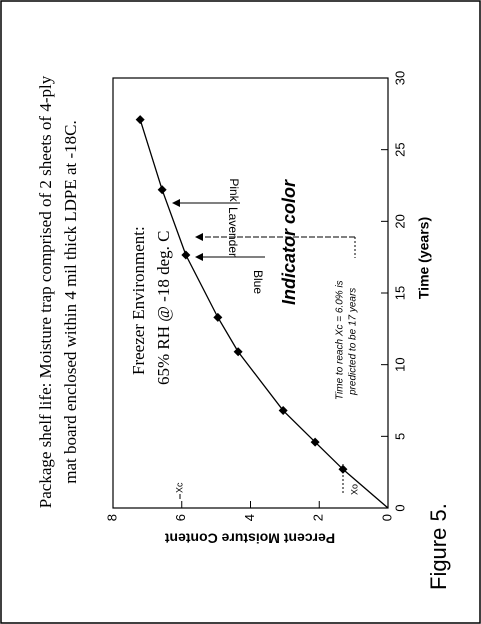 The image size is (481, 624). Describe the element at coordinates (180, 517) in the screenshot. I see `y-tick-label: 6` at that location.